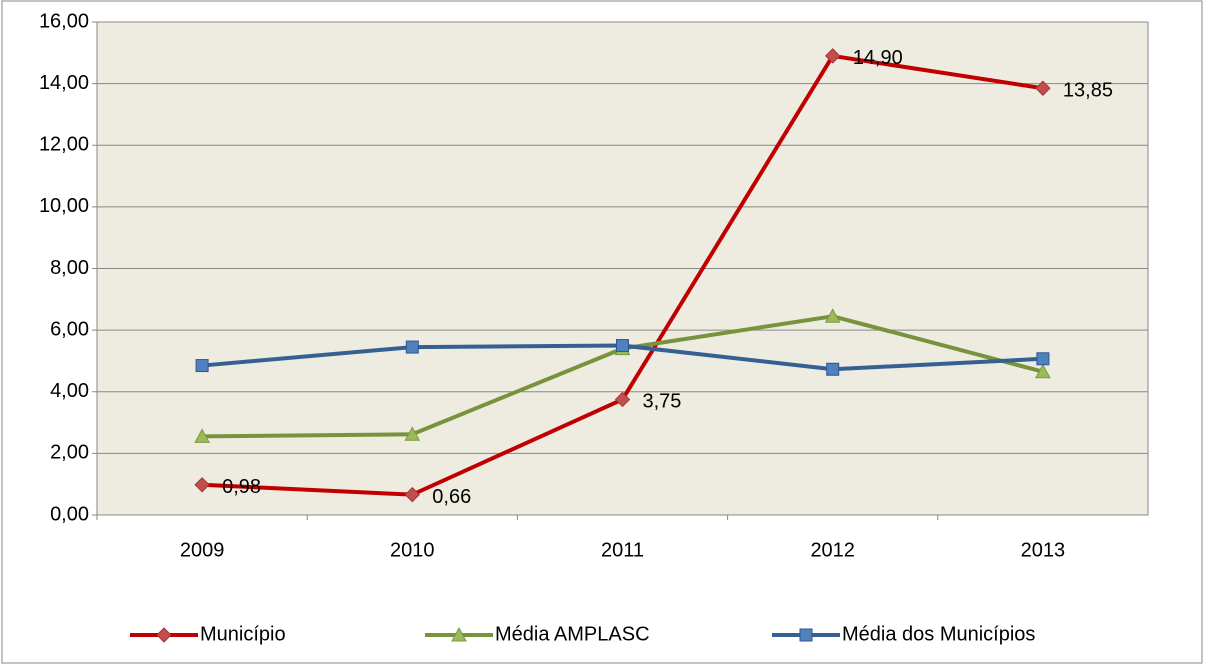 Image resolution: width=1205 pixels, height=666 pixels. Describe the element at coordinates (69, 268) in the screenshot. I see `y-tick-label: 8,00` at that location.